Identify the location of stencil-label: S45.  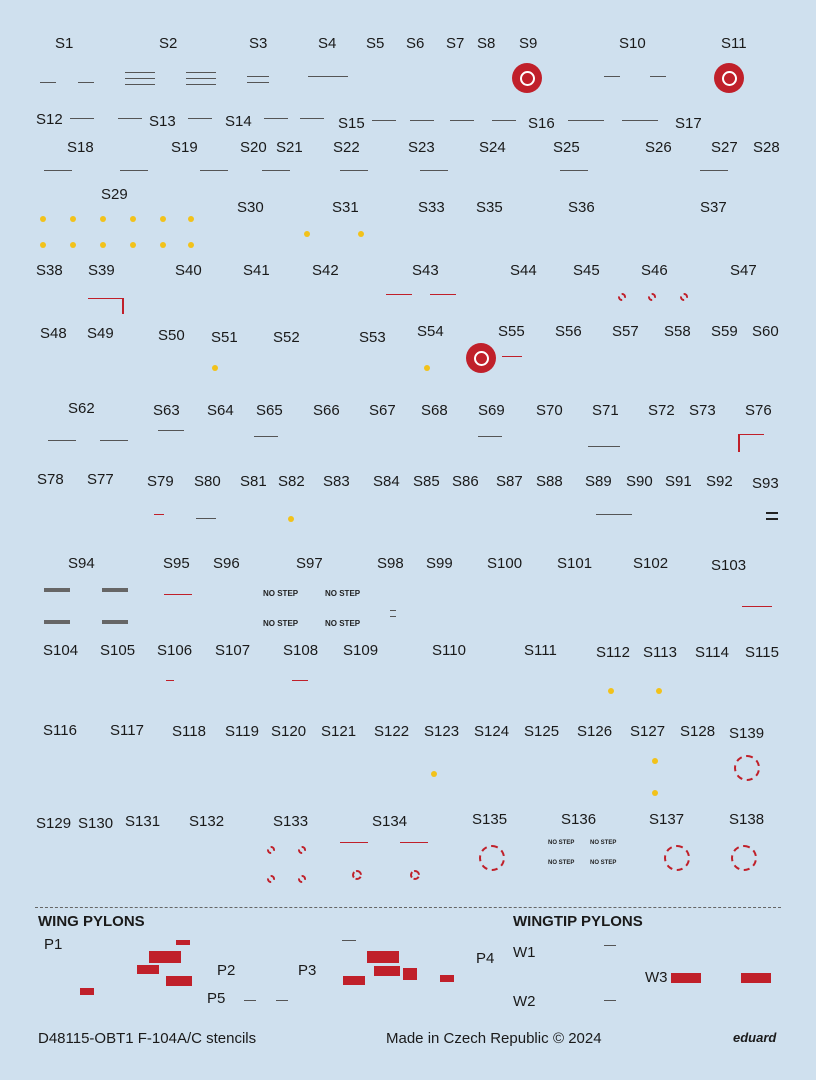
(586, 270).